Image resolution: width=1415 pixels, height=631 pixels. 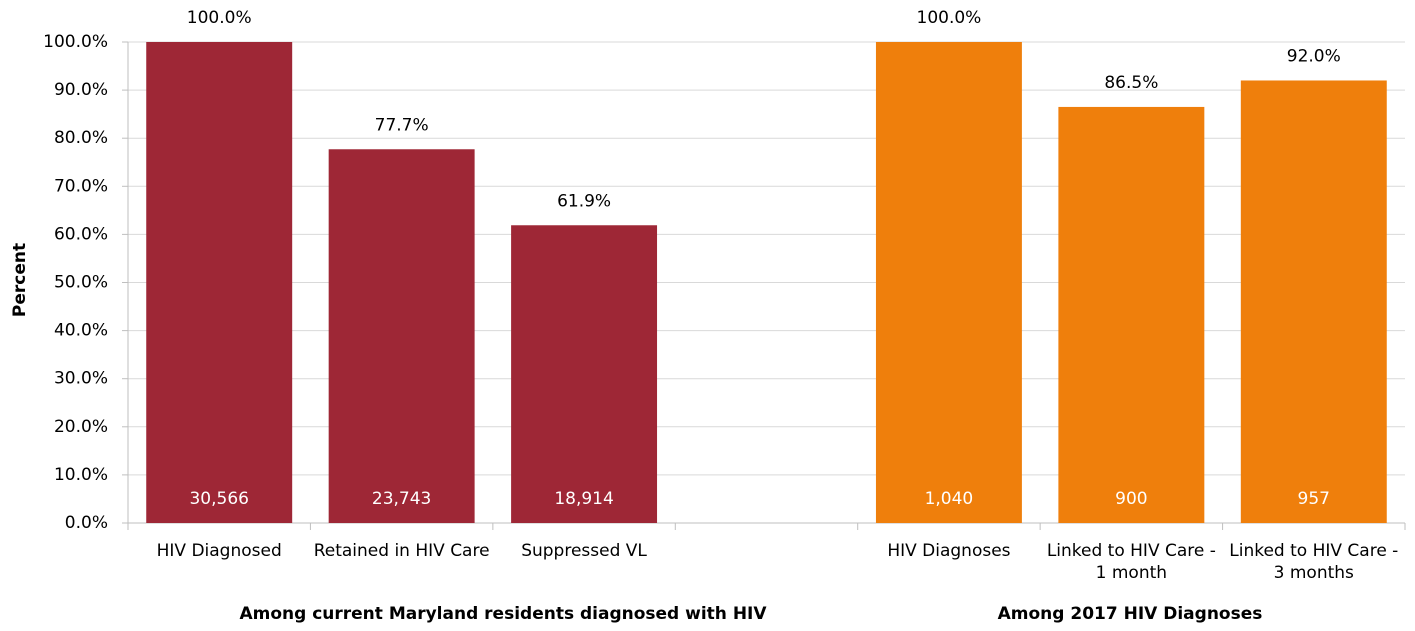 What do you see at coordinates (81, 475) in the screenshot?
I see `y-tick-label: 10.0%` at bounding box center [81, 475].